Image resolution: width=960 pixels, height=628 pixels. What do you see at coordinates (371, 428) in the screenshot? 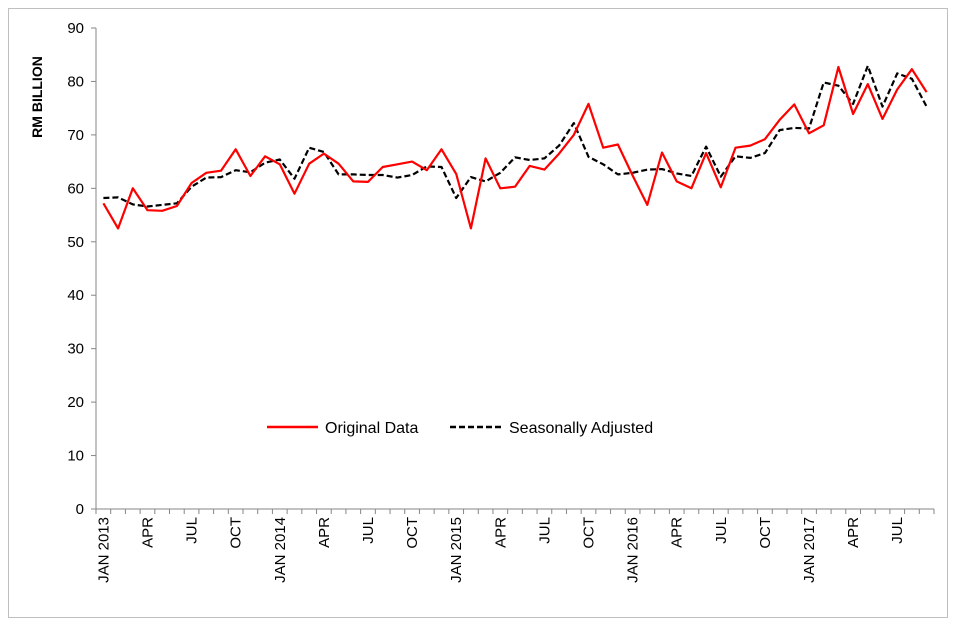
I see `legend-original-label: Original Data` at bounding box center [371, 428].